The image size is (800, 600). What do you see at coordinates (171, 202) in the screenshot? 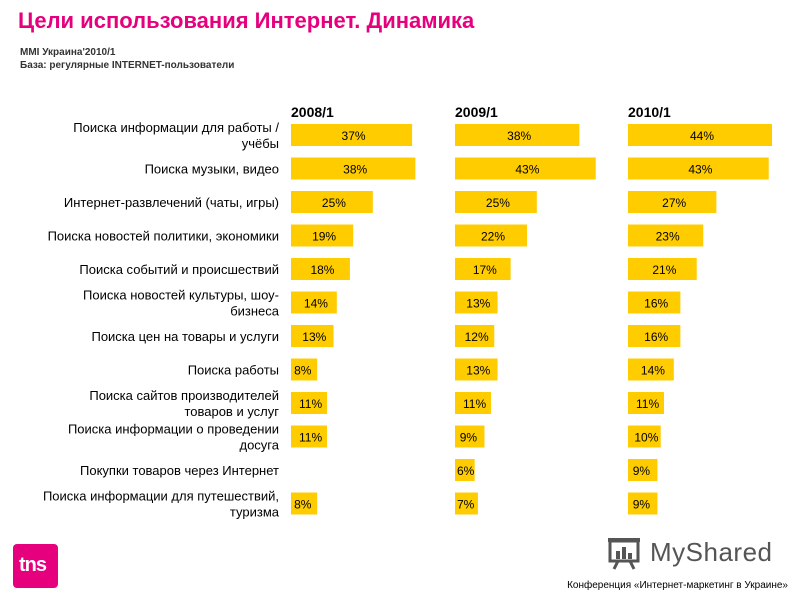
I see `category-label: Интернет-развлечений (чаты, игры)` at bounding box center [171, 202].